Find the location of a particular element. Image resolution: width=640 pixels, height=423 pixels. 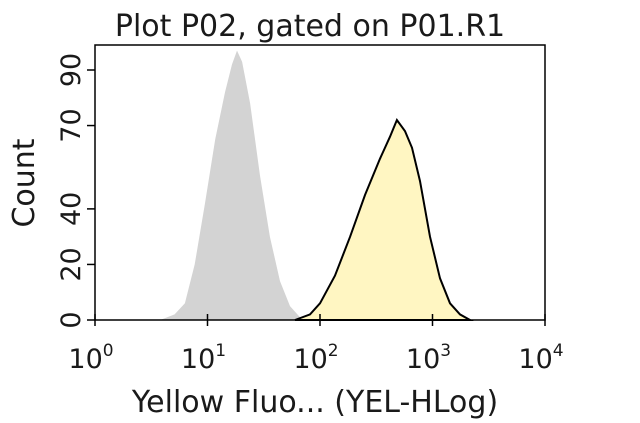

x-tick-label: 10⁰ is located at coordinates (90, 358).